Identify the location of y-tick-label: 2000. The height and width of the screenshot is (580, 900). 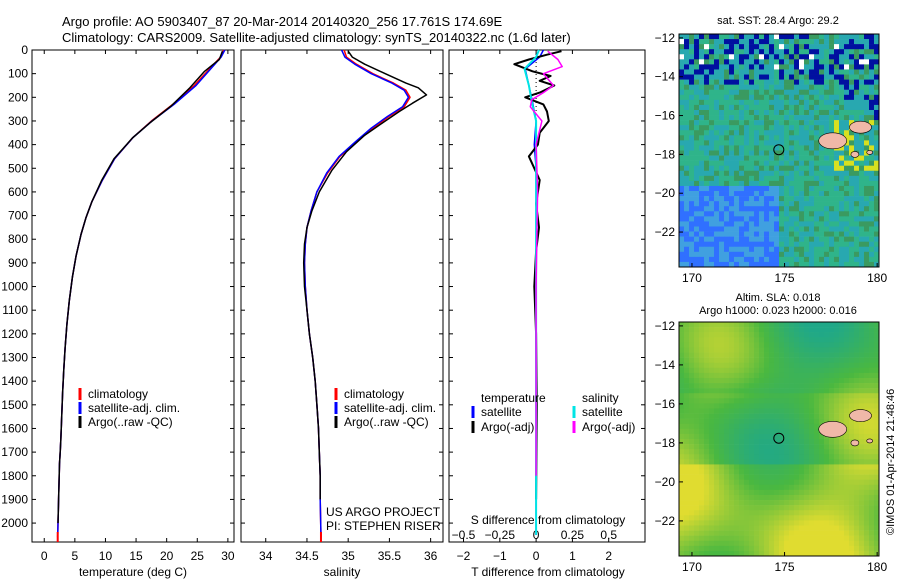
(14, 523).